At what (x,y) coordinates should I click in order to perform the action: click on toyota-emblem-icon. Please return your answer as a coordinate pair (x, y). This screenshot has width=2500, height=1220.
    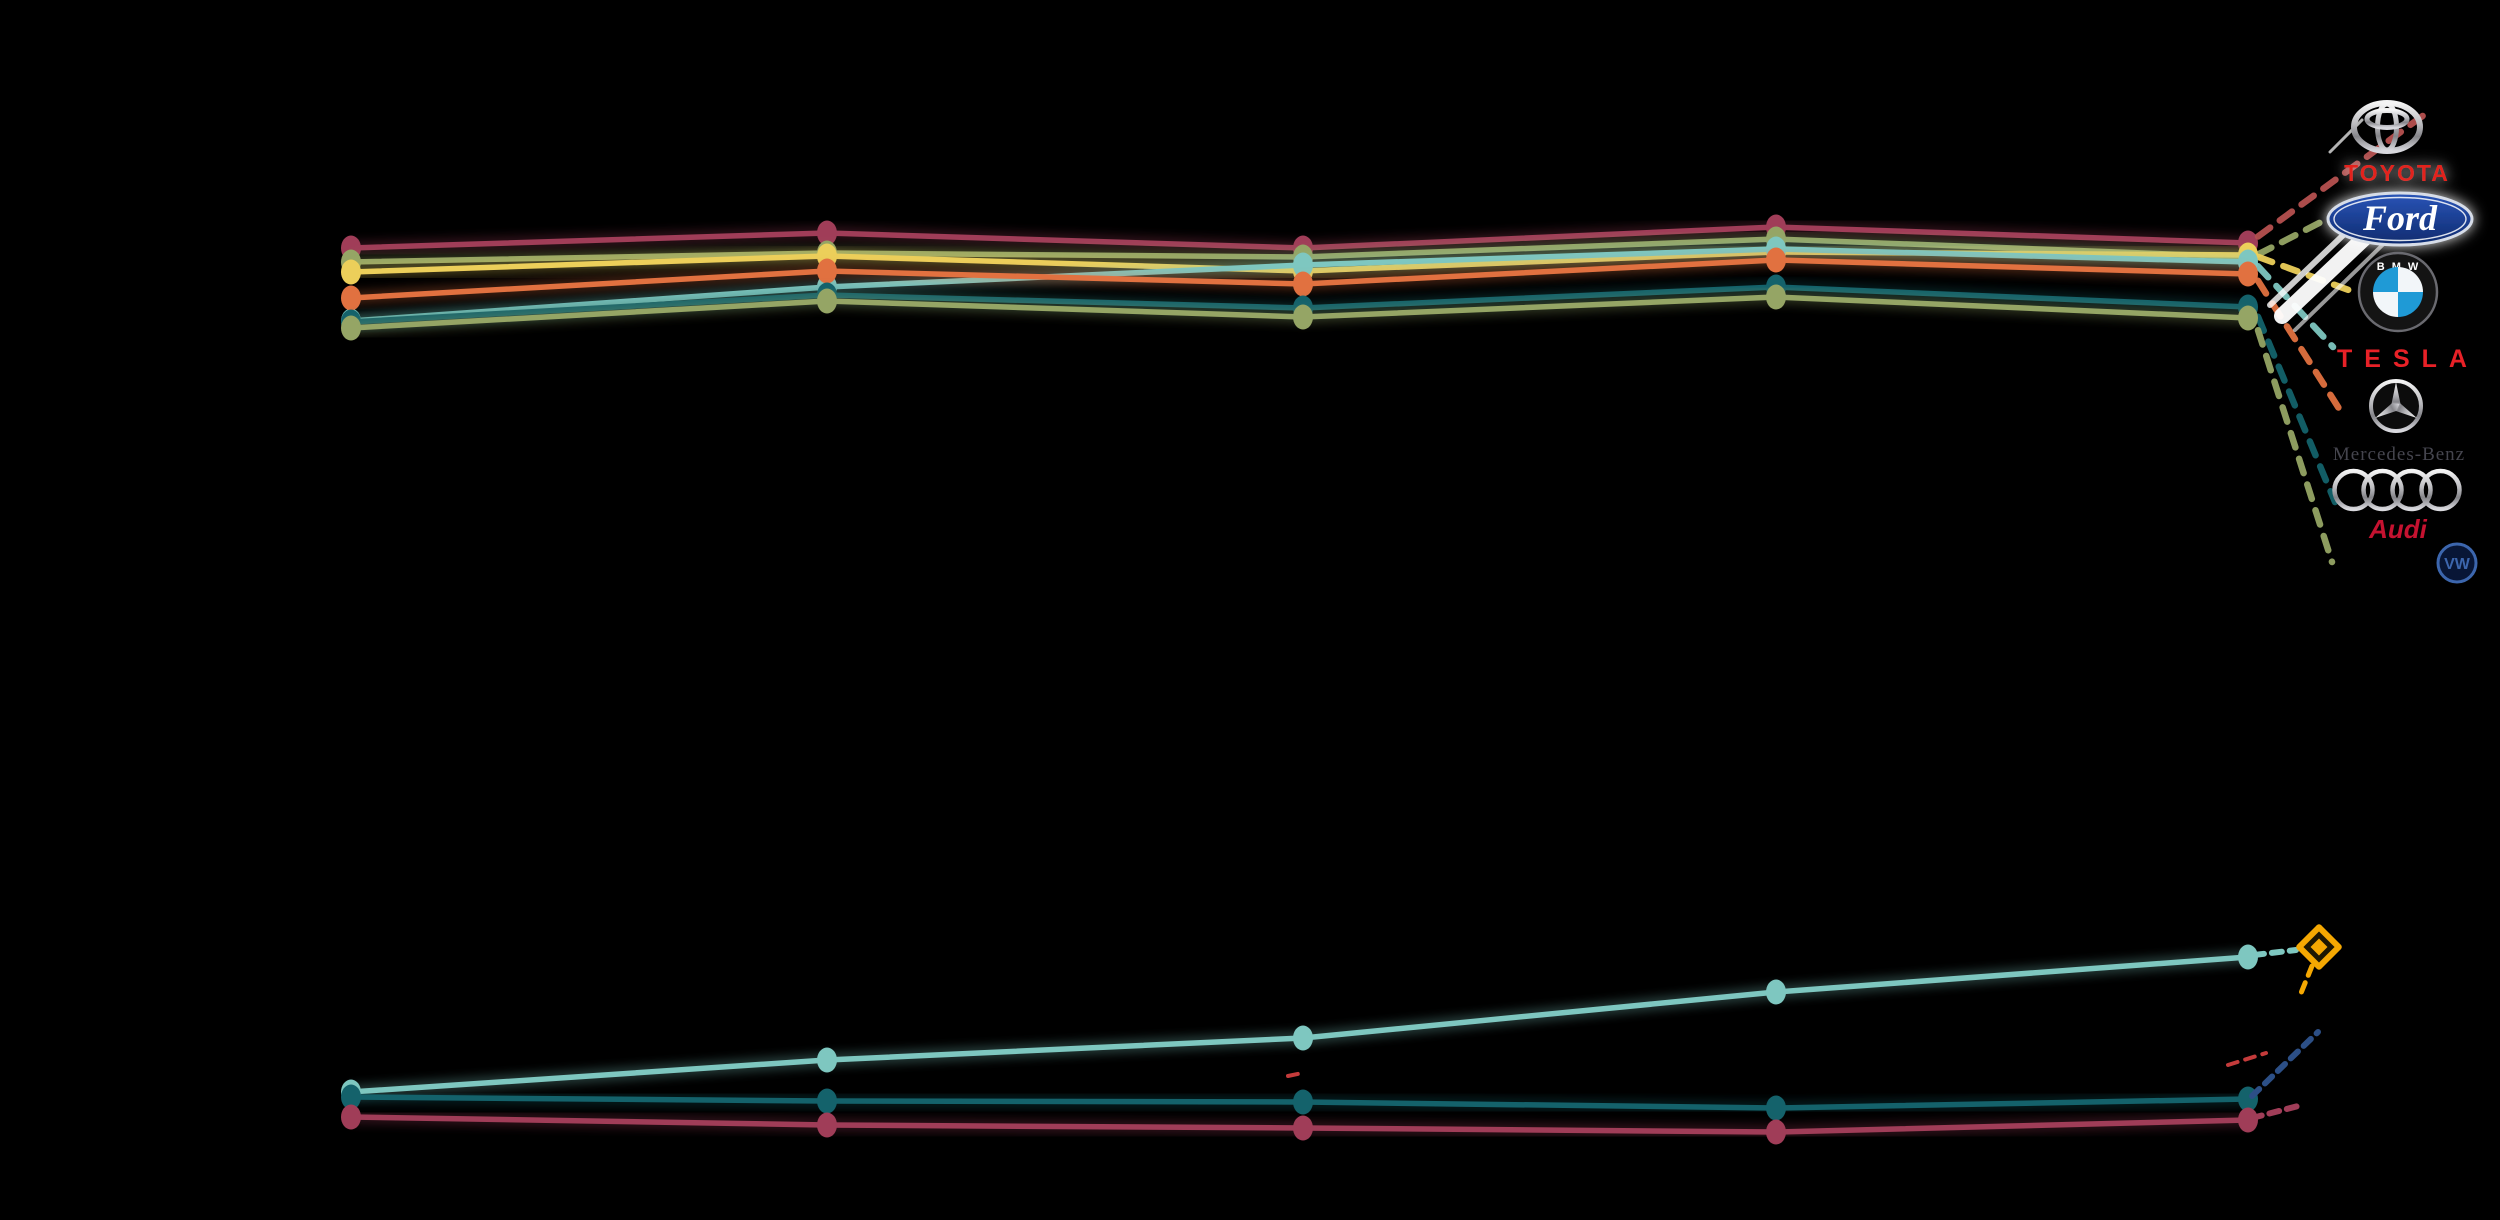
    Looking at the image, I should click on (2387, 127).